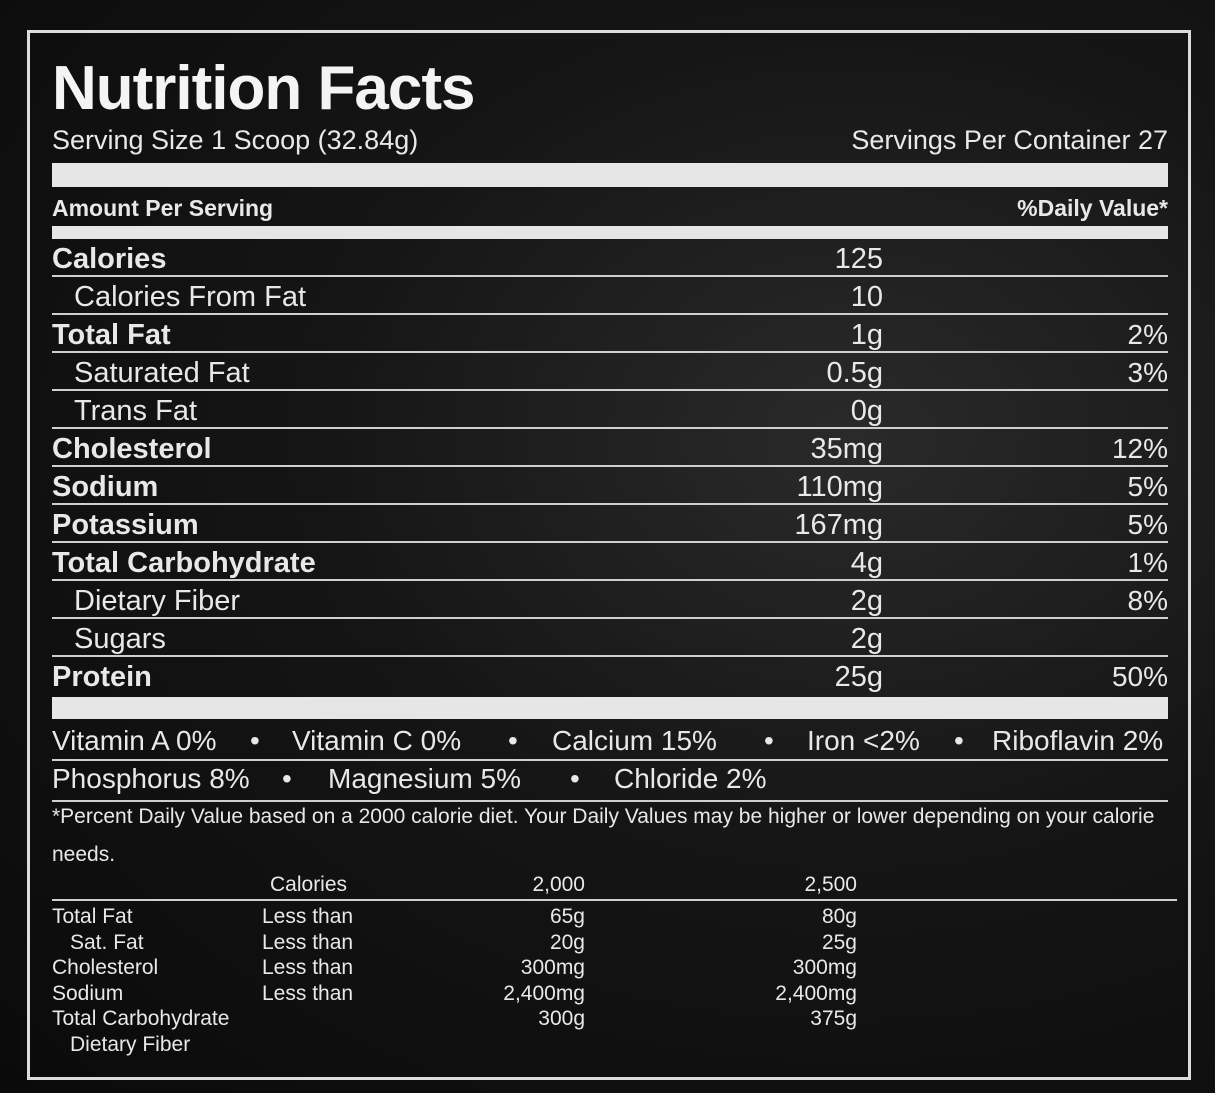 The height and width of the screenshot is (1093, 1215). Describe the element at coordinates (866, 411) in the screenshot. I see `nutrient-amount: 0g` at that location.